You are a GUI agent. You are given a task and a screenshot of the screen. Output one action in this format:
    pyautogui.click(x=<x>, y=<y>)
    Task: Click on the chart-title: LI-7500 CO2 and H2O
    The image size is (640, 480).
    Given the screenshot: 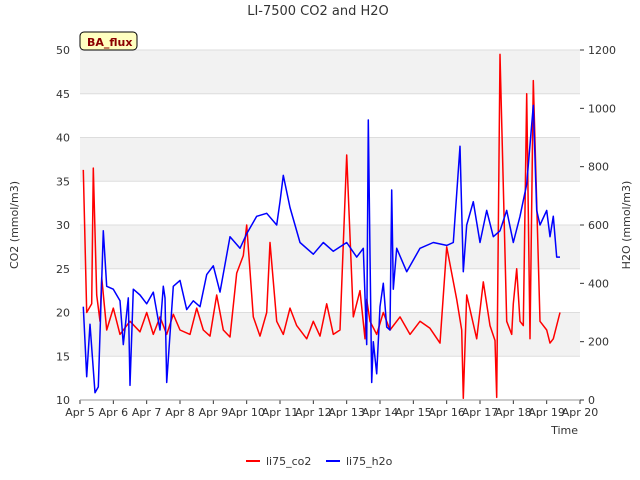 What is the action you would take?
    pyautogui.click(x=318, y=11)
    